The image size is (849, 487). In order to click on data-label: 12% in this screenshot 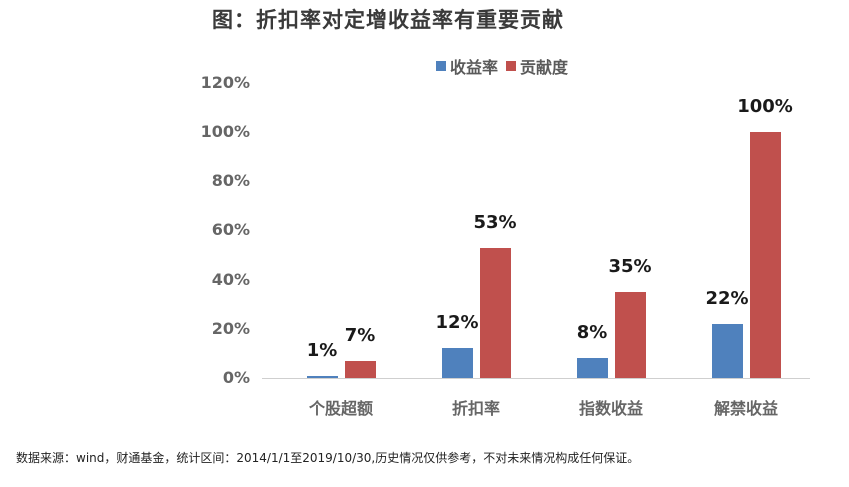, I will do `click(457, 323)`.